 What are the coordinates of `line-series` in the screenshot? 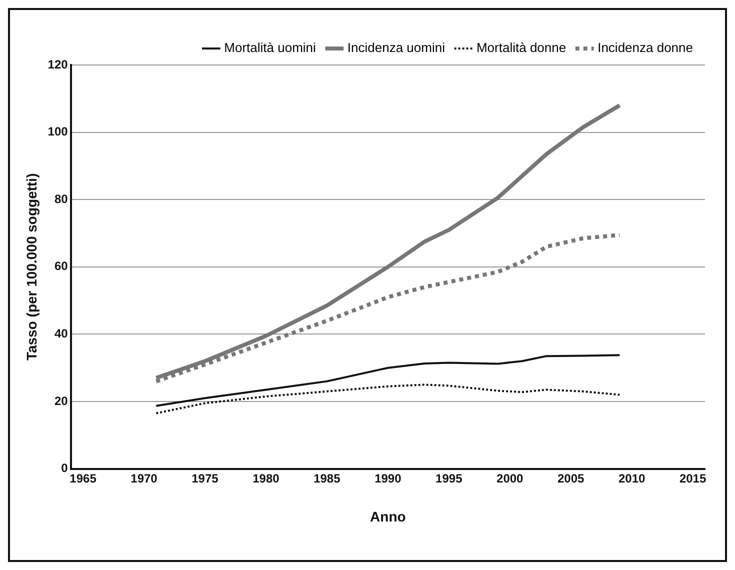 It's located at (388, 399).